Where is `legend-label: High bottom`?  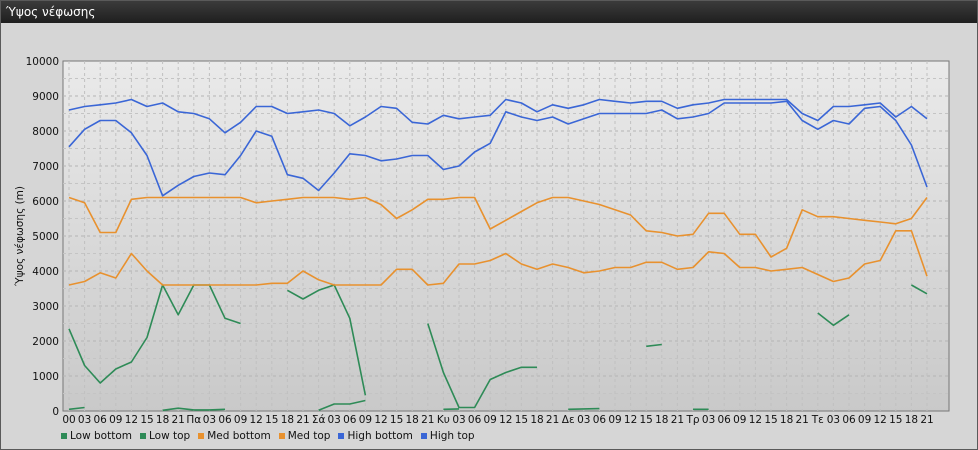
legend-label: High bottom is located at coordinates (380, 436).